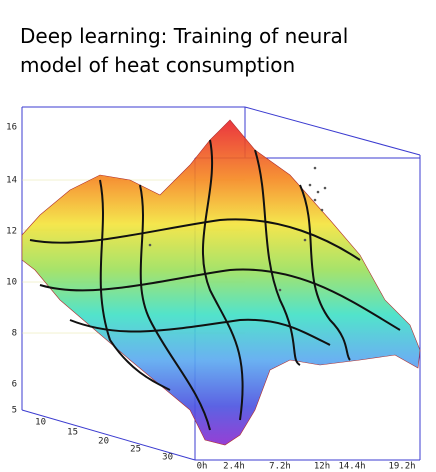  Describe the element at coordinates (237, 229) in the screenshot. I see `training-points` at that location.